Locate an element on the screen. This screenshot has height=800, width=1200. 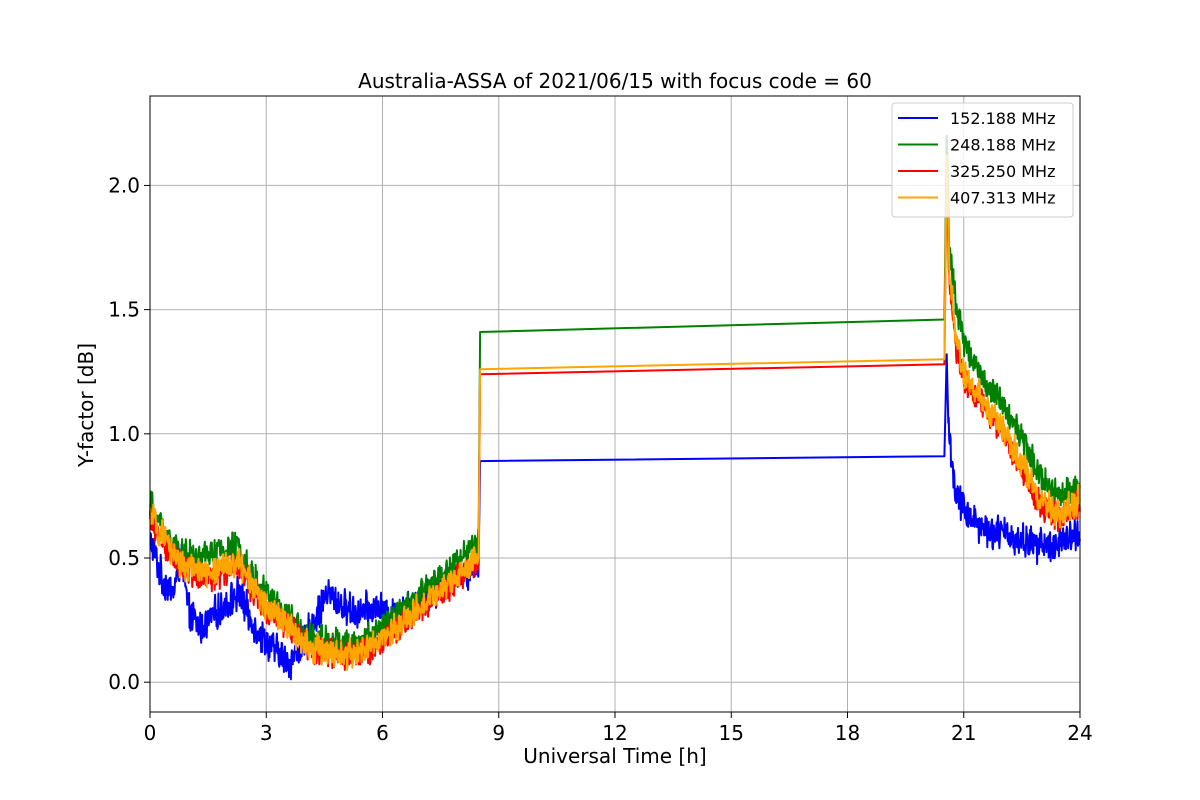
x-tick-label: 12 is located at coordinates (614, 733).